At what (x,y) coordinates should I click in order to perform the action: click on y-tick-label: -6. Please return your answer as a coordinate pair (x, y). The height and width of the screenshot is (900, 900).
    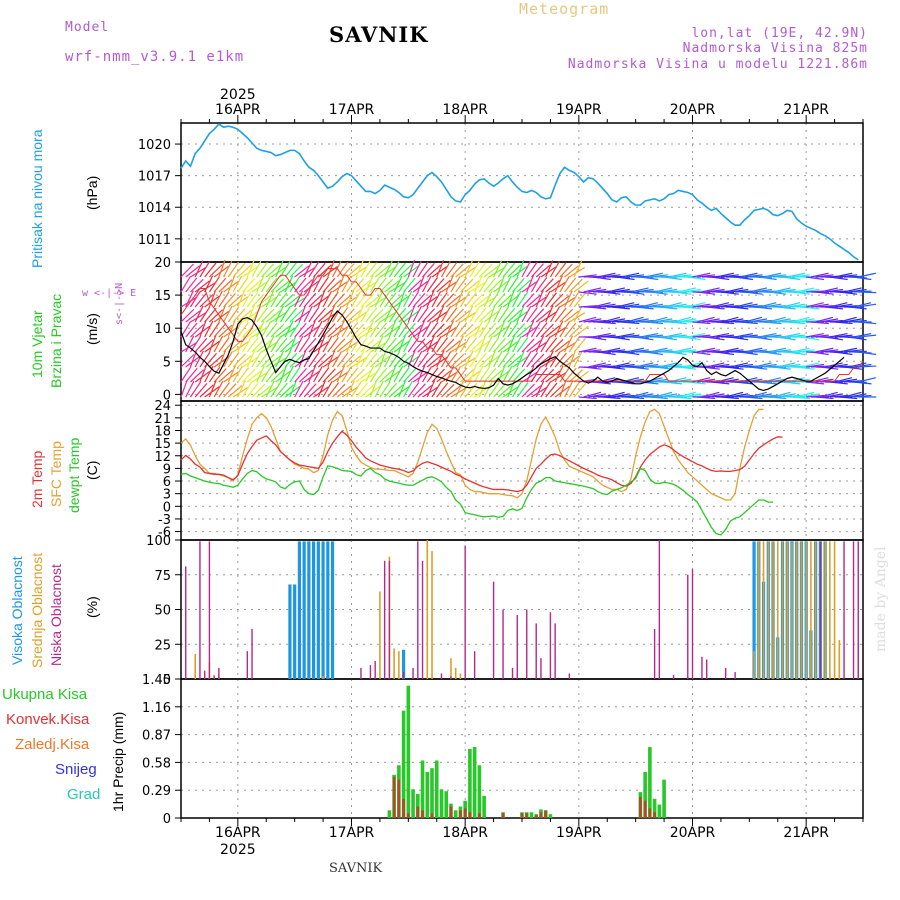
    Looking at the image, I should click on (164, 533).